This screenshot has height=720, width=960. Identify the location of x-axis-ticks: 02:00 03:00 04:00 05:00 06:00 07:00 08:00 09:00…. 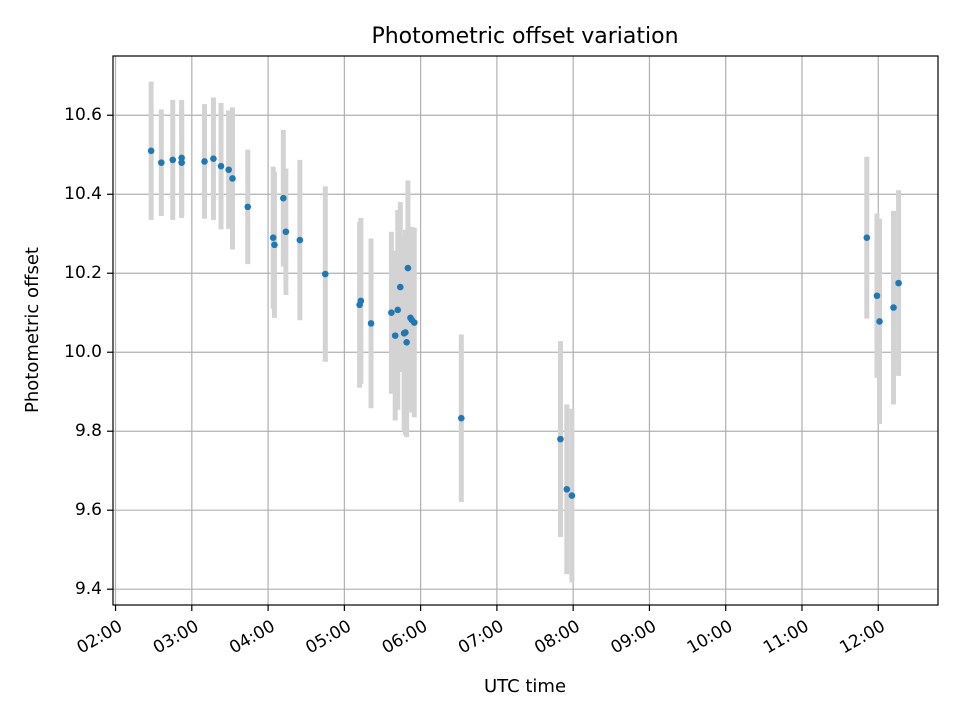
(481, 631).